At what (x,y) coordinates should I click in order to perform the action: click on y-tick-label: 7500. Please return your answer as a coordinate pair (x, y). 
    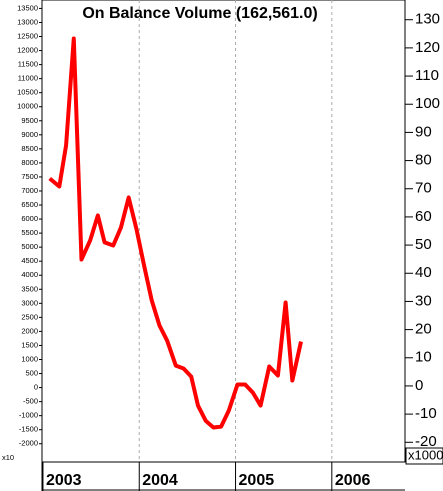
    Looking at the image, I should click on (29, 176).